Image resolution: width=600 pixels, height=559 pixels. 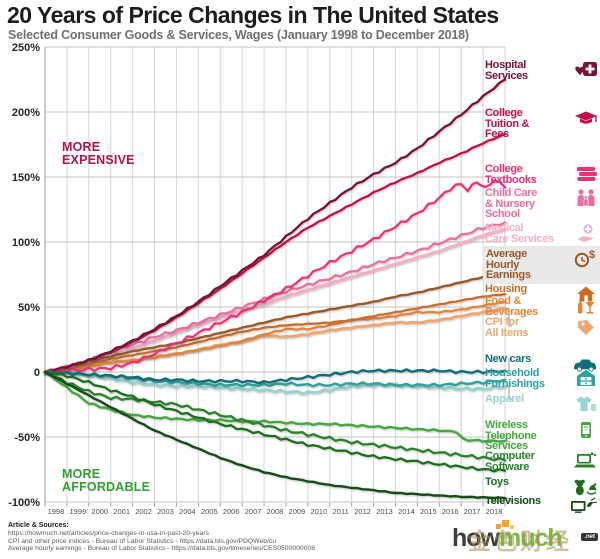 I want to click on legend-label: Food & Beverages, so click(x=511, y=306).